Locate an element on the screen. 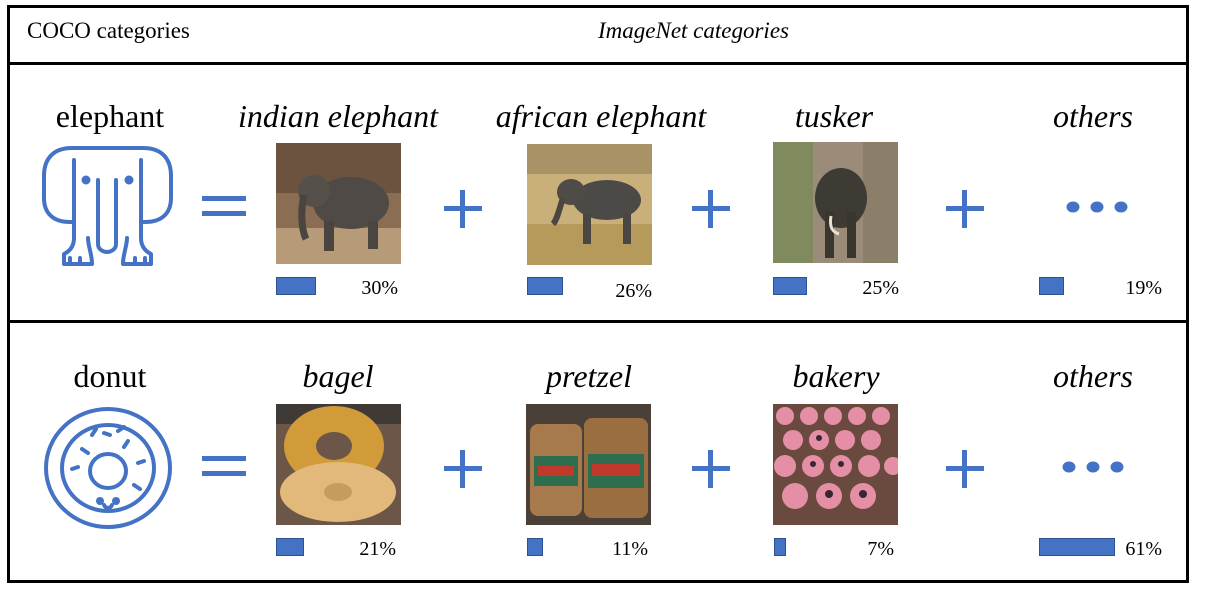 The image size is (1225, 590). elephant-icon is located at coordinates (107, 206).